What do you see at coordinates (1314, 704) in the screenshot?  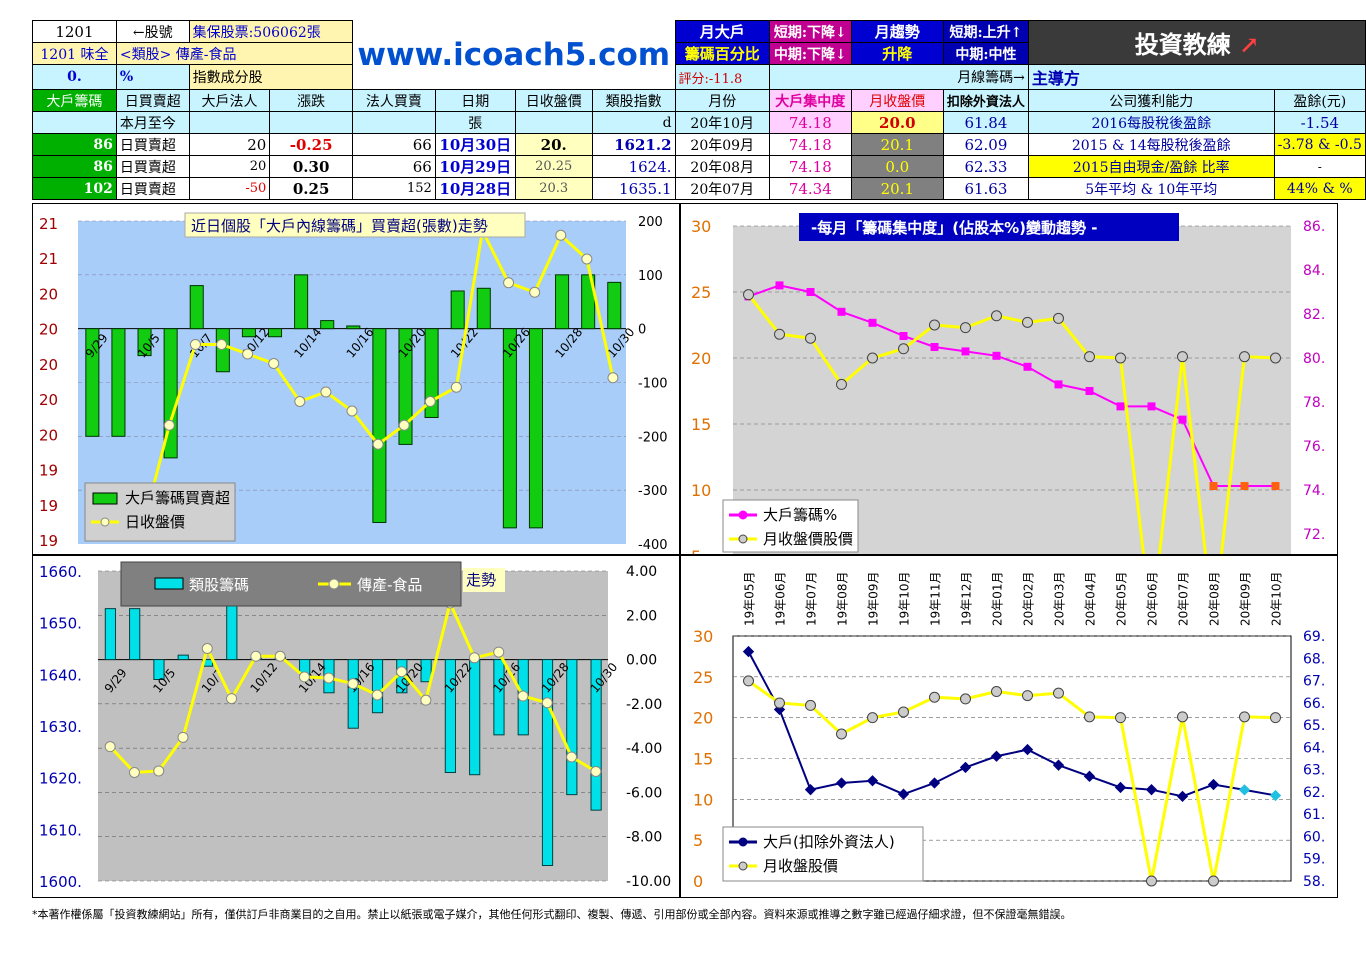 I see `right-tick: 66.` at bounding box center [1314, 704].